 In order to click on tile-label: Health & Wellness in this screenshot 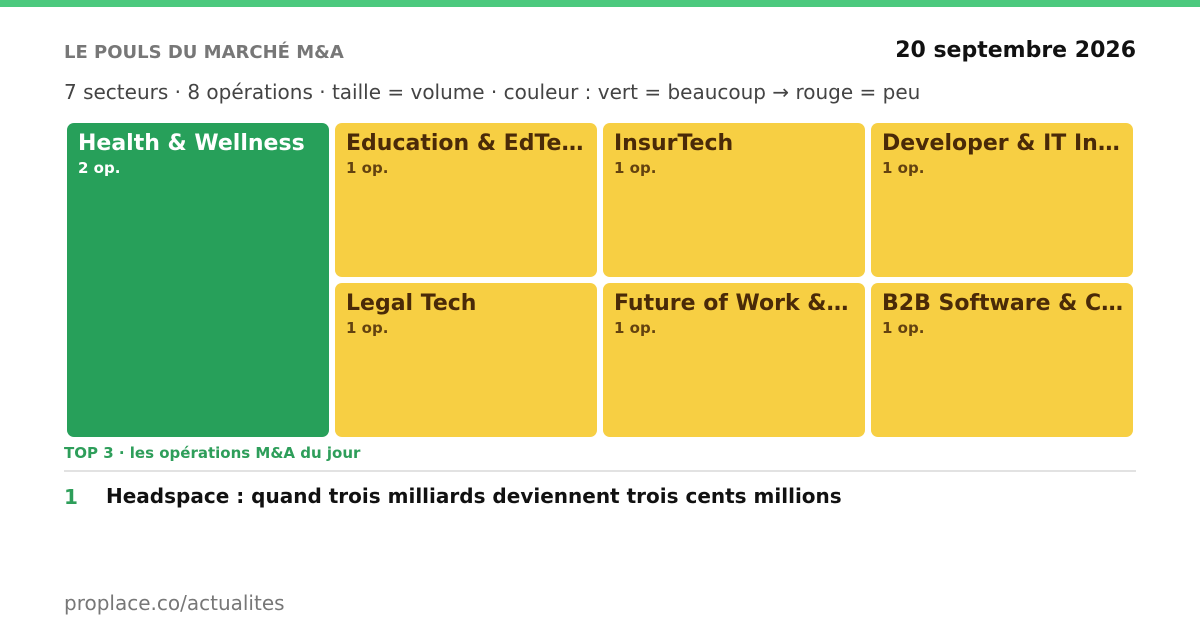, I will do `click(191, 143)`.